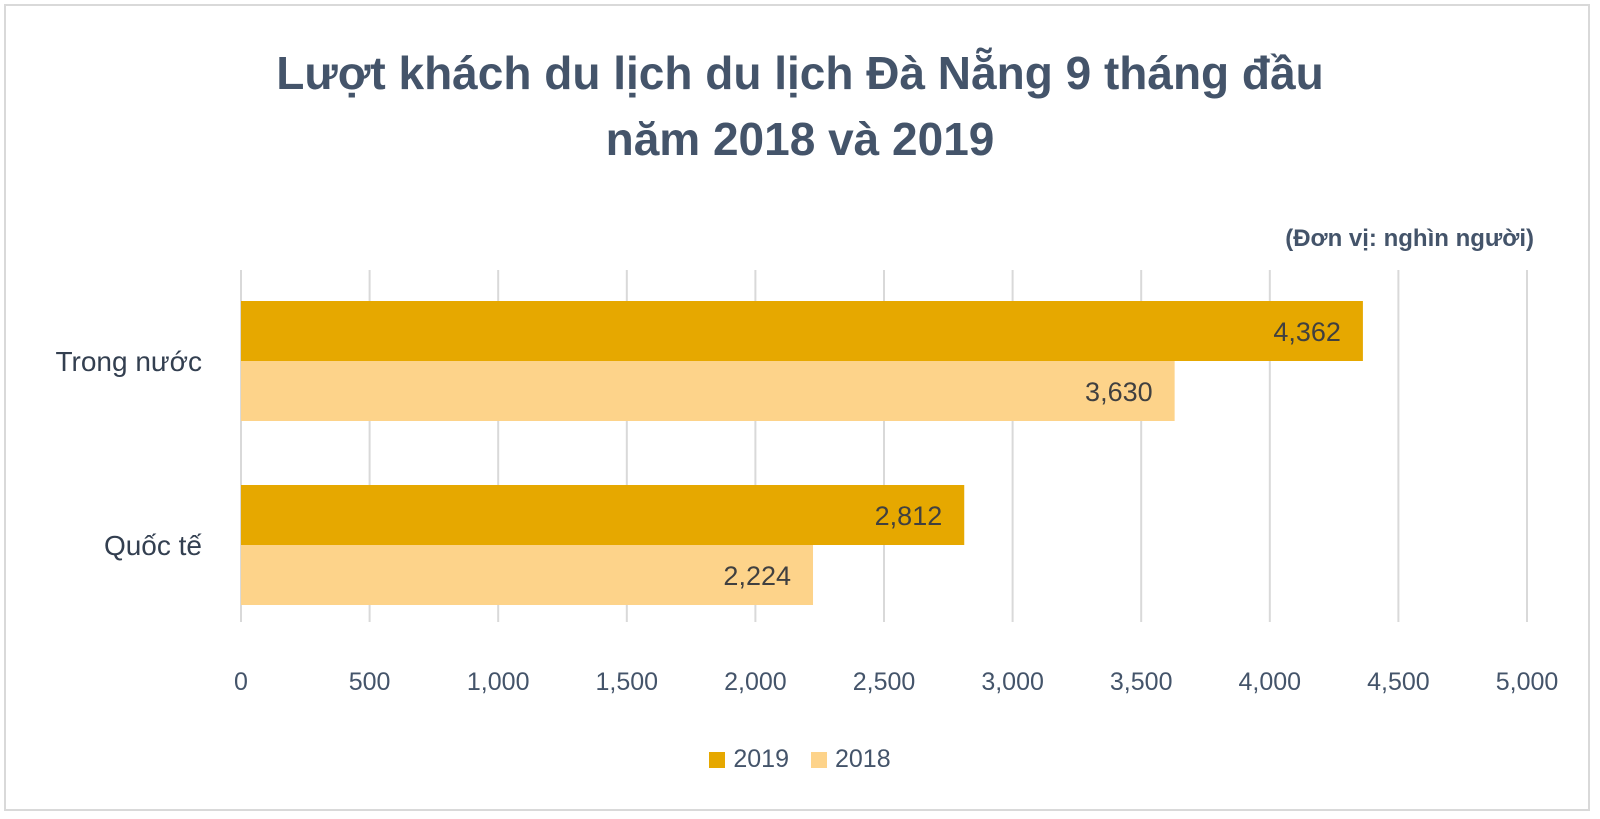 The width and height of the screenshot is (1600, 819). What do you see at coordinates (1398, 682) in the screenshot?
I see `x-tick-label: 4,500` at bounding box center [1398, 682].